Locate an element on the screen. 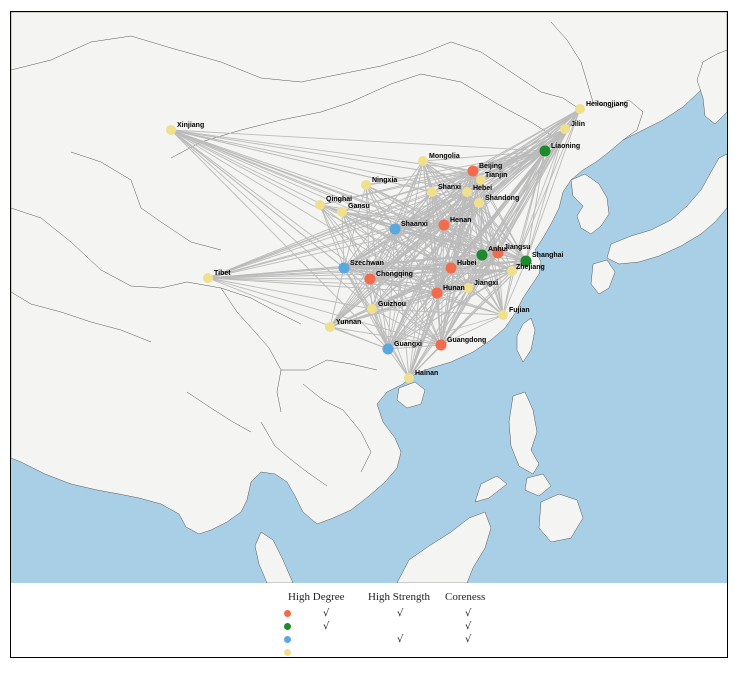 The height and width of the screenshot is (678, 742). label-qinghai: Qinghai is located at coordinates (339, 199).